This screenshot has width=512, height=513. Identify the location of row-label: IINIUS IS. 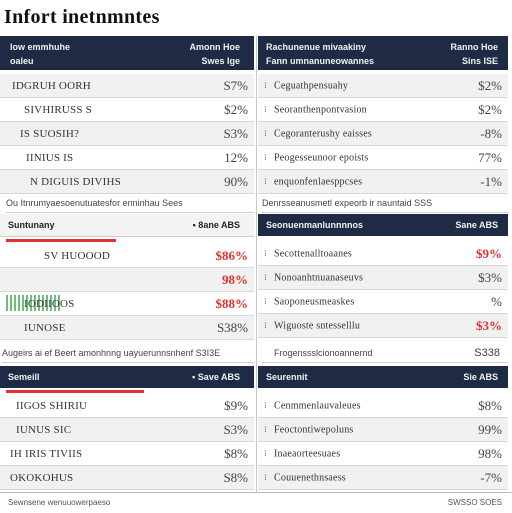
(50, 157).